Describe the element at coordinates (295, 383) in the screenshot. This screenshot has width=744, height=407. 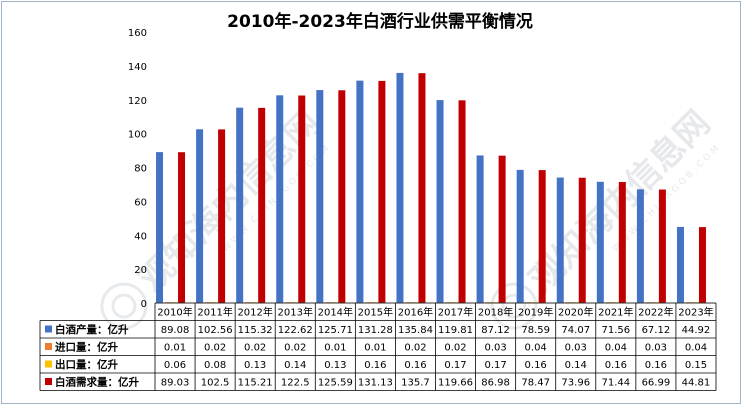
I see `data-label: 122.5` at that location.